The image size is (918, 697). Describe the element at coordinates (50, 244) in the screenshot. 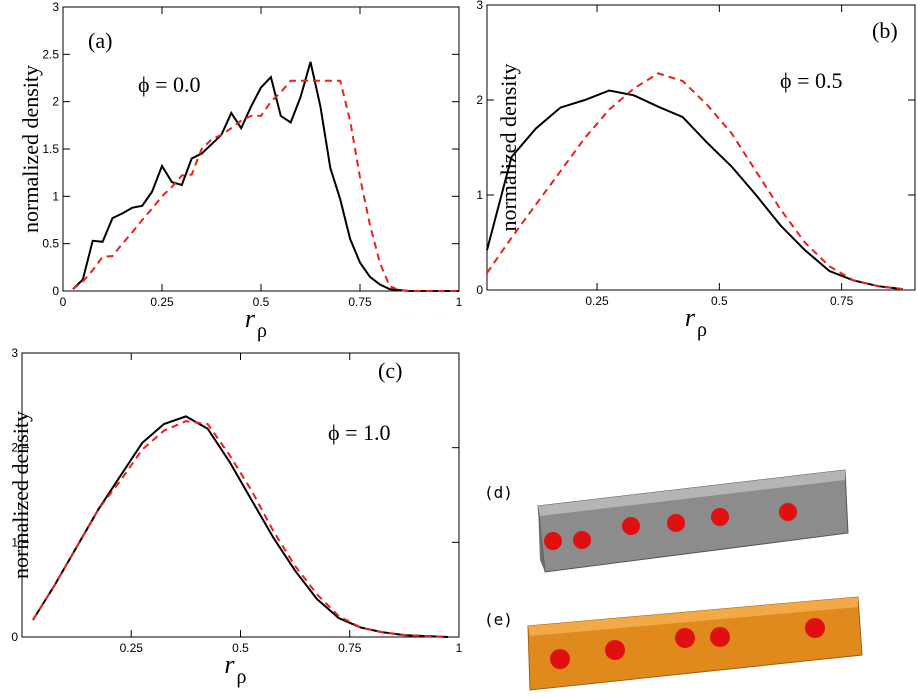

I see `y-tick-label: 0.5` at that location.